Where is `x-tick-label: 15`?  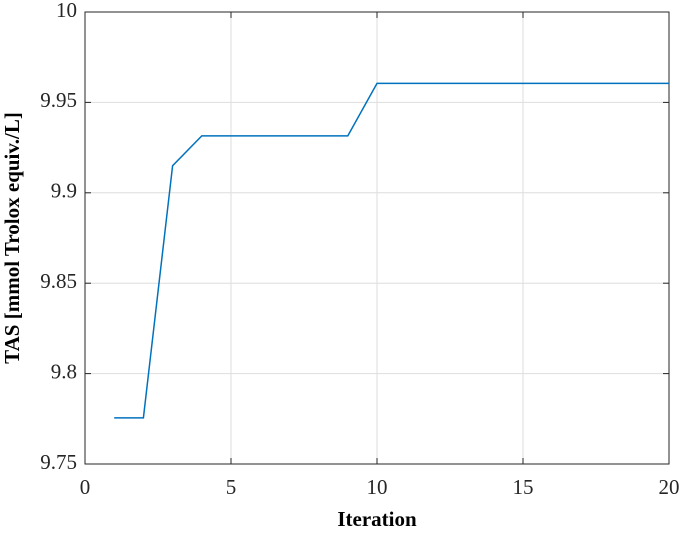 x-tick-label: 15 is located at coordinates (523, 487).